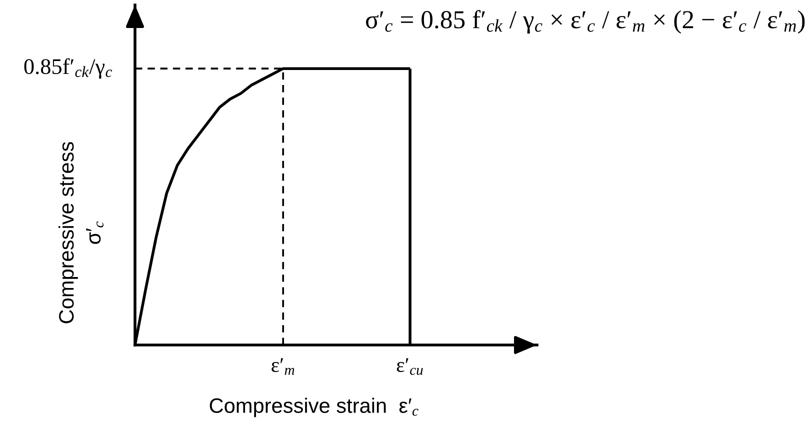 The height and width of the screenshot is (423, 810). I want to click on x-tick-label: ε′$_{cu}$, so click(409, 366).